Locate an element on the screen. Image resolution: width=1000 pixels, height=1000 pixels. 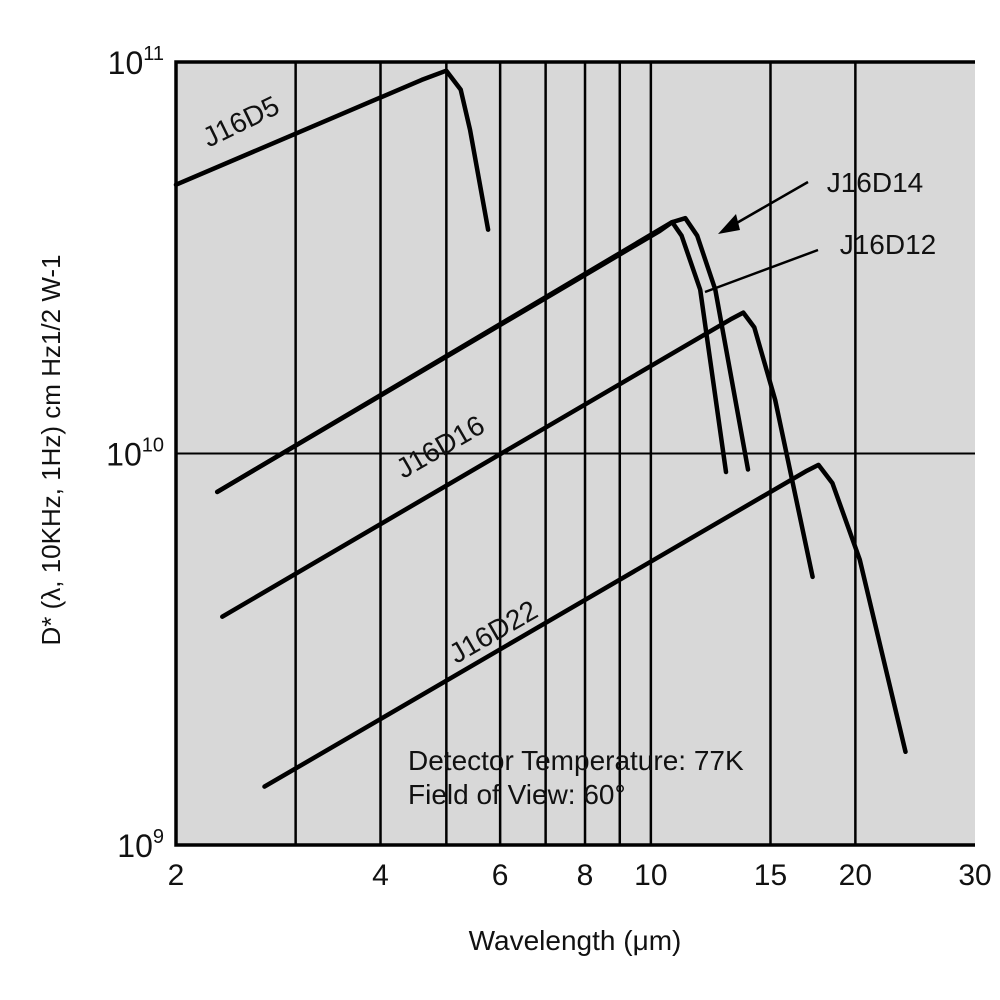
y-tick-label: 1011 is located at coordinates (136, 62).